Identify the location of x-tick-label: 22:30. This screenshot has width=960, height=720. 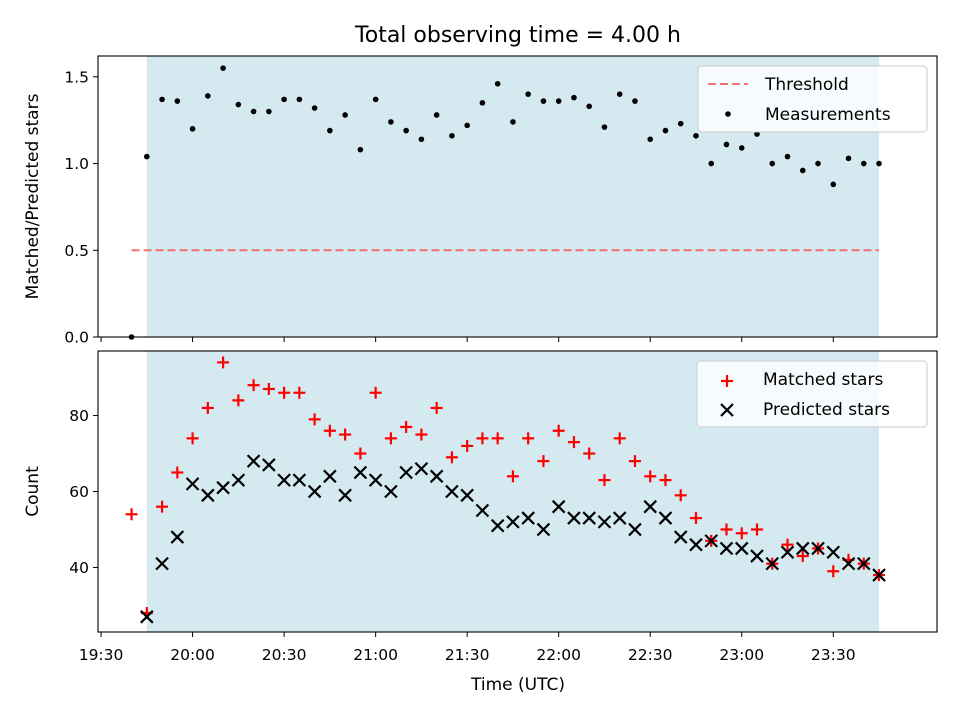
(650, 655).